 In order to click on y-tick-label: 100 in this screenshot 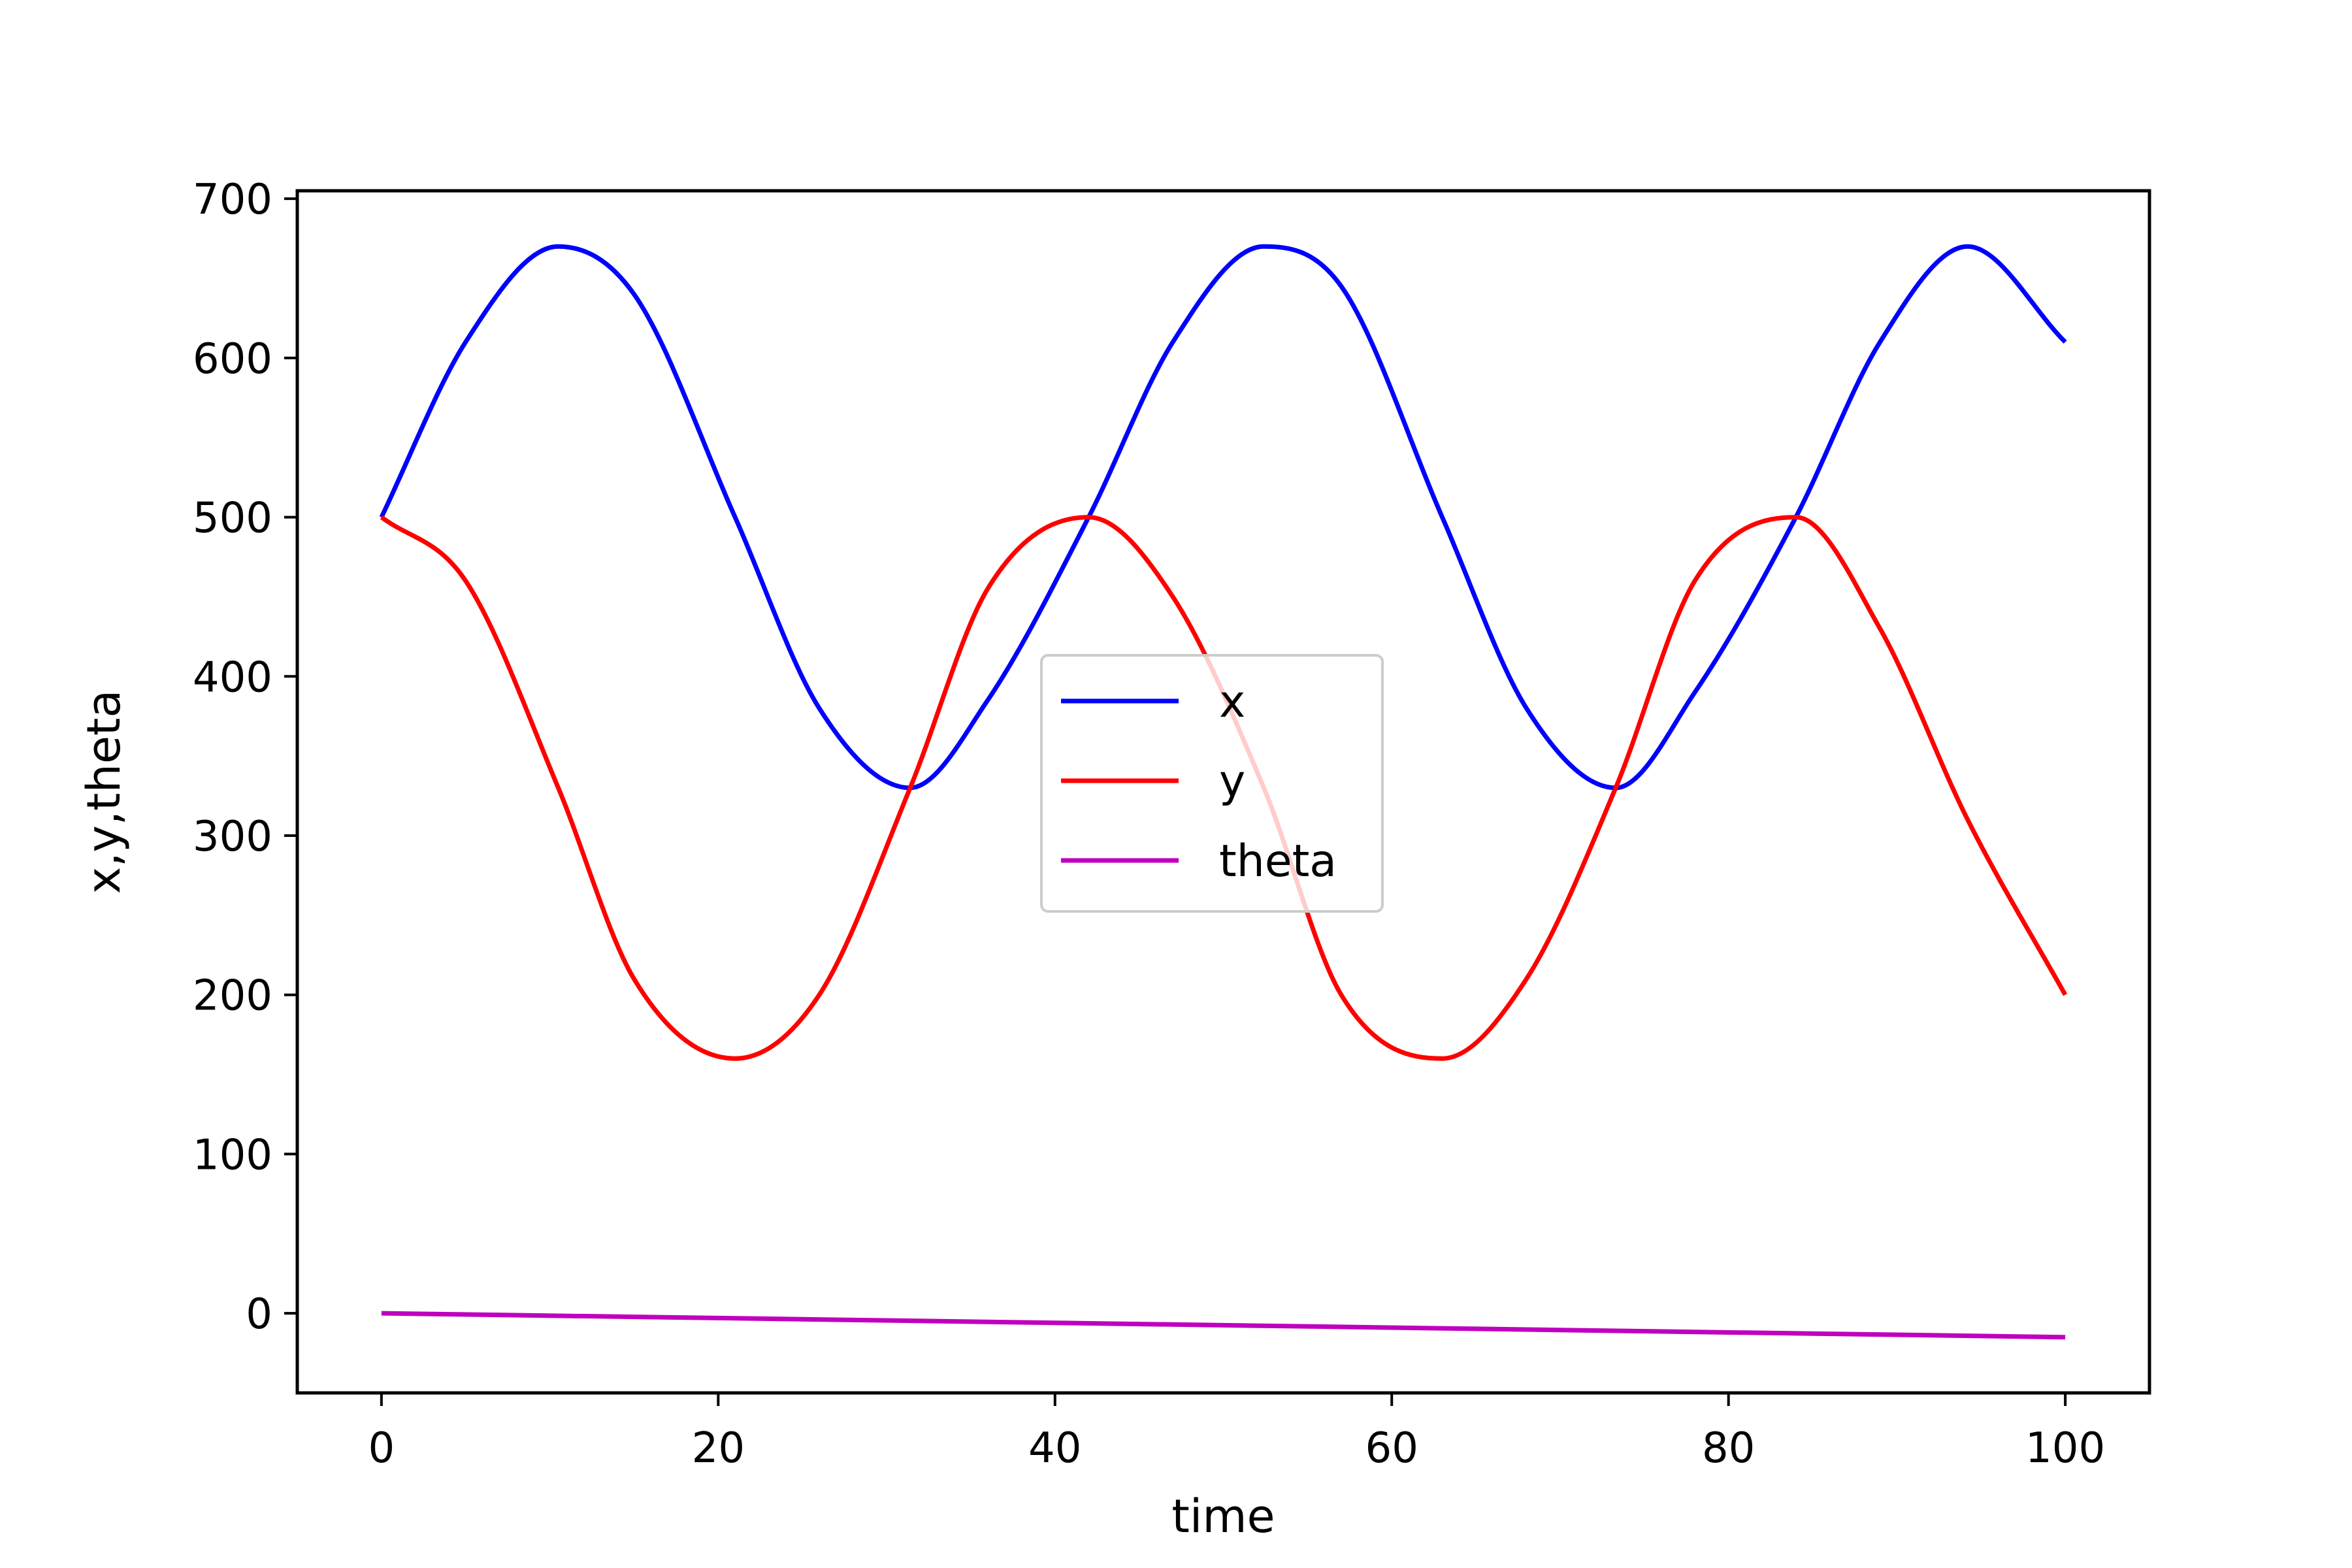, I will do `click(232, 1155)`.